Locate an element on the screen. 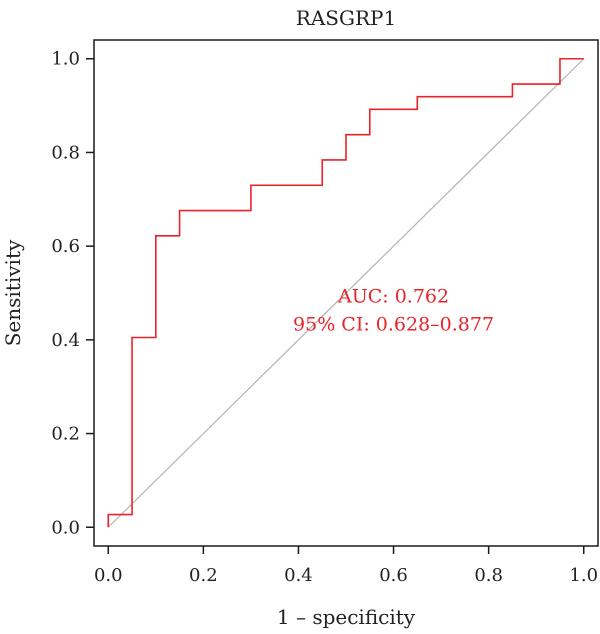 Image resolution: width=600 pixels, height=634 pixels. y-tick-label: 0.2 is located at coordinates (65, 434).